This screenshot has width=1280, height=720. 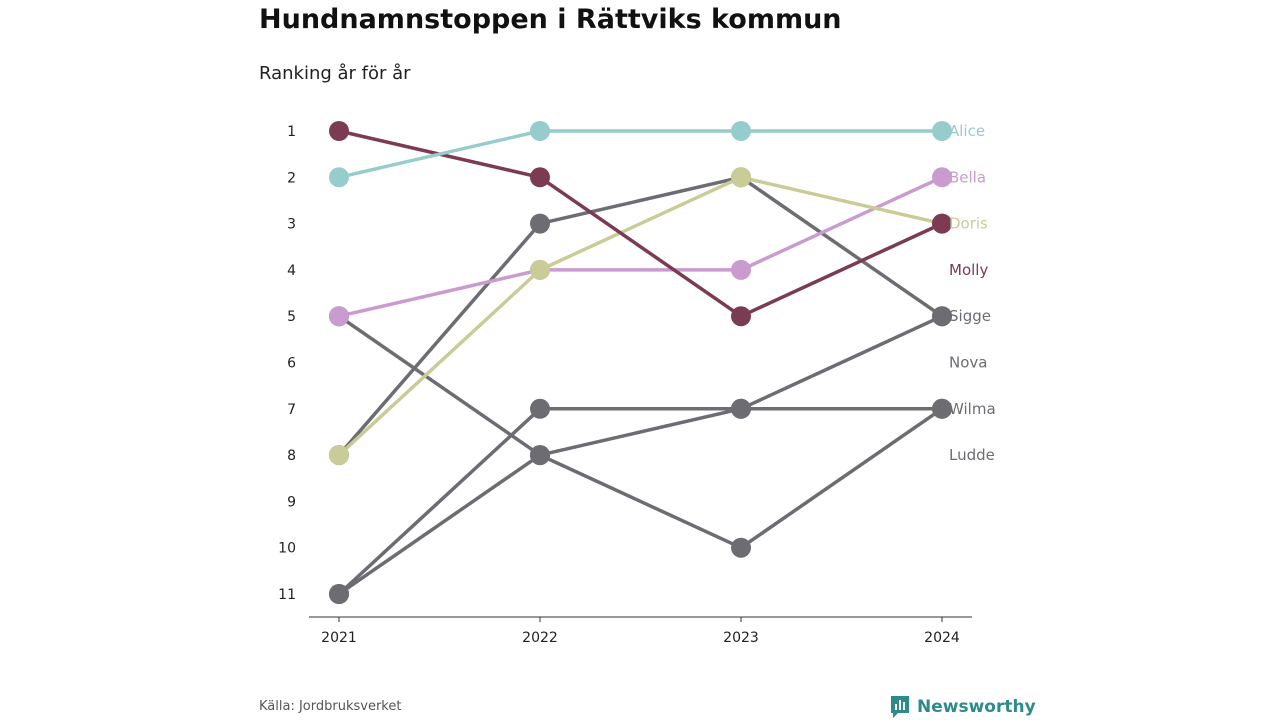 What do you see at coordinates (339, 638) in the screenshot?
I see `x-tick-label: 2021` at bounding box center [339, 638].